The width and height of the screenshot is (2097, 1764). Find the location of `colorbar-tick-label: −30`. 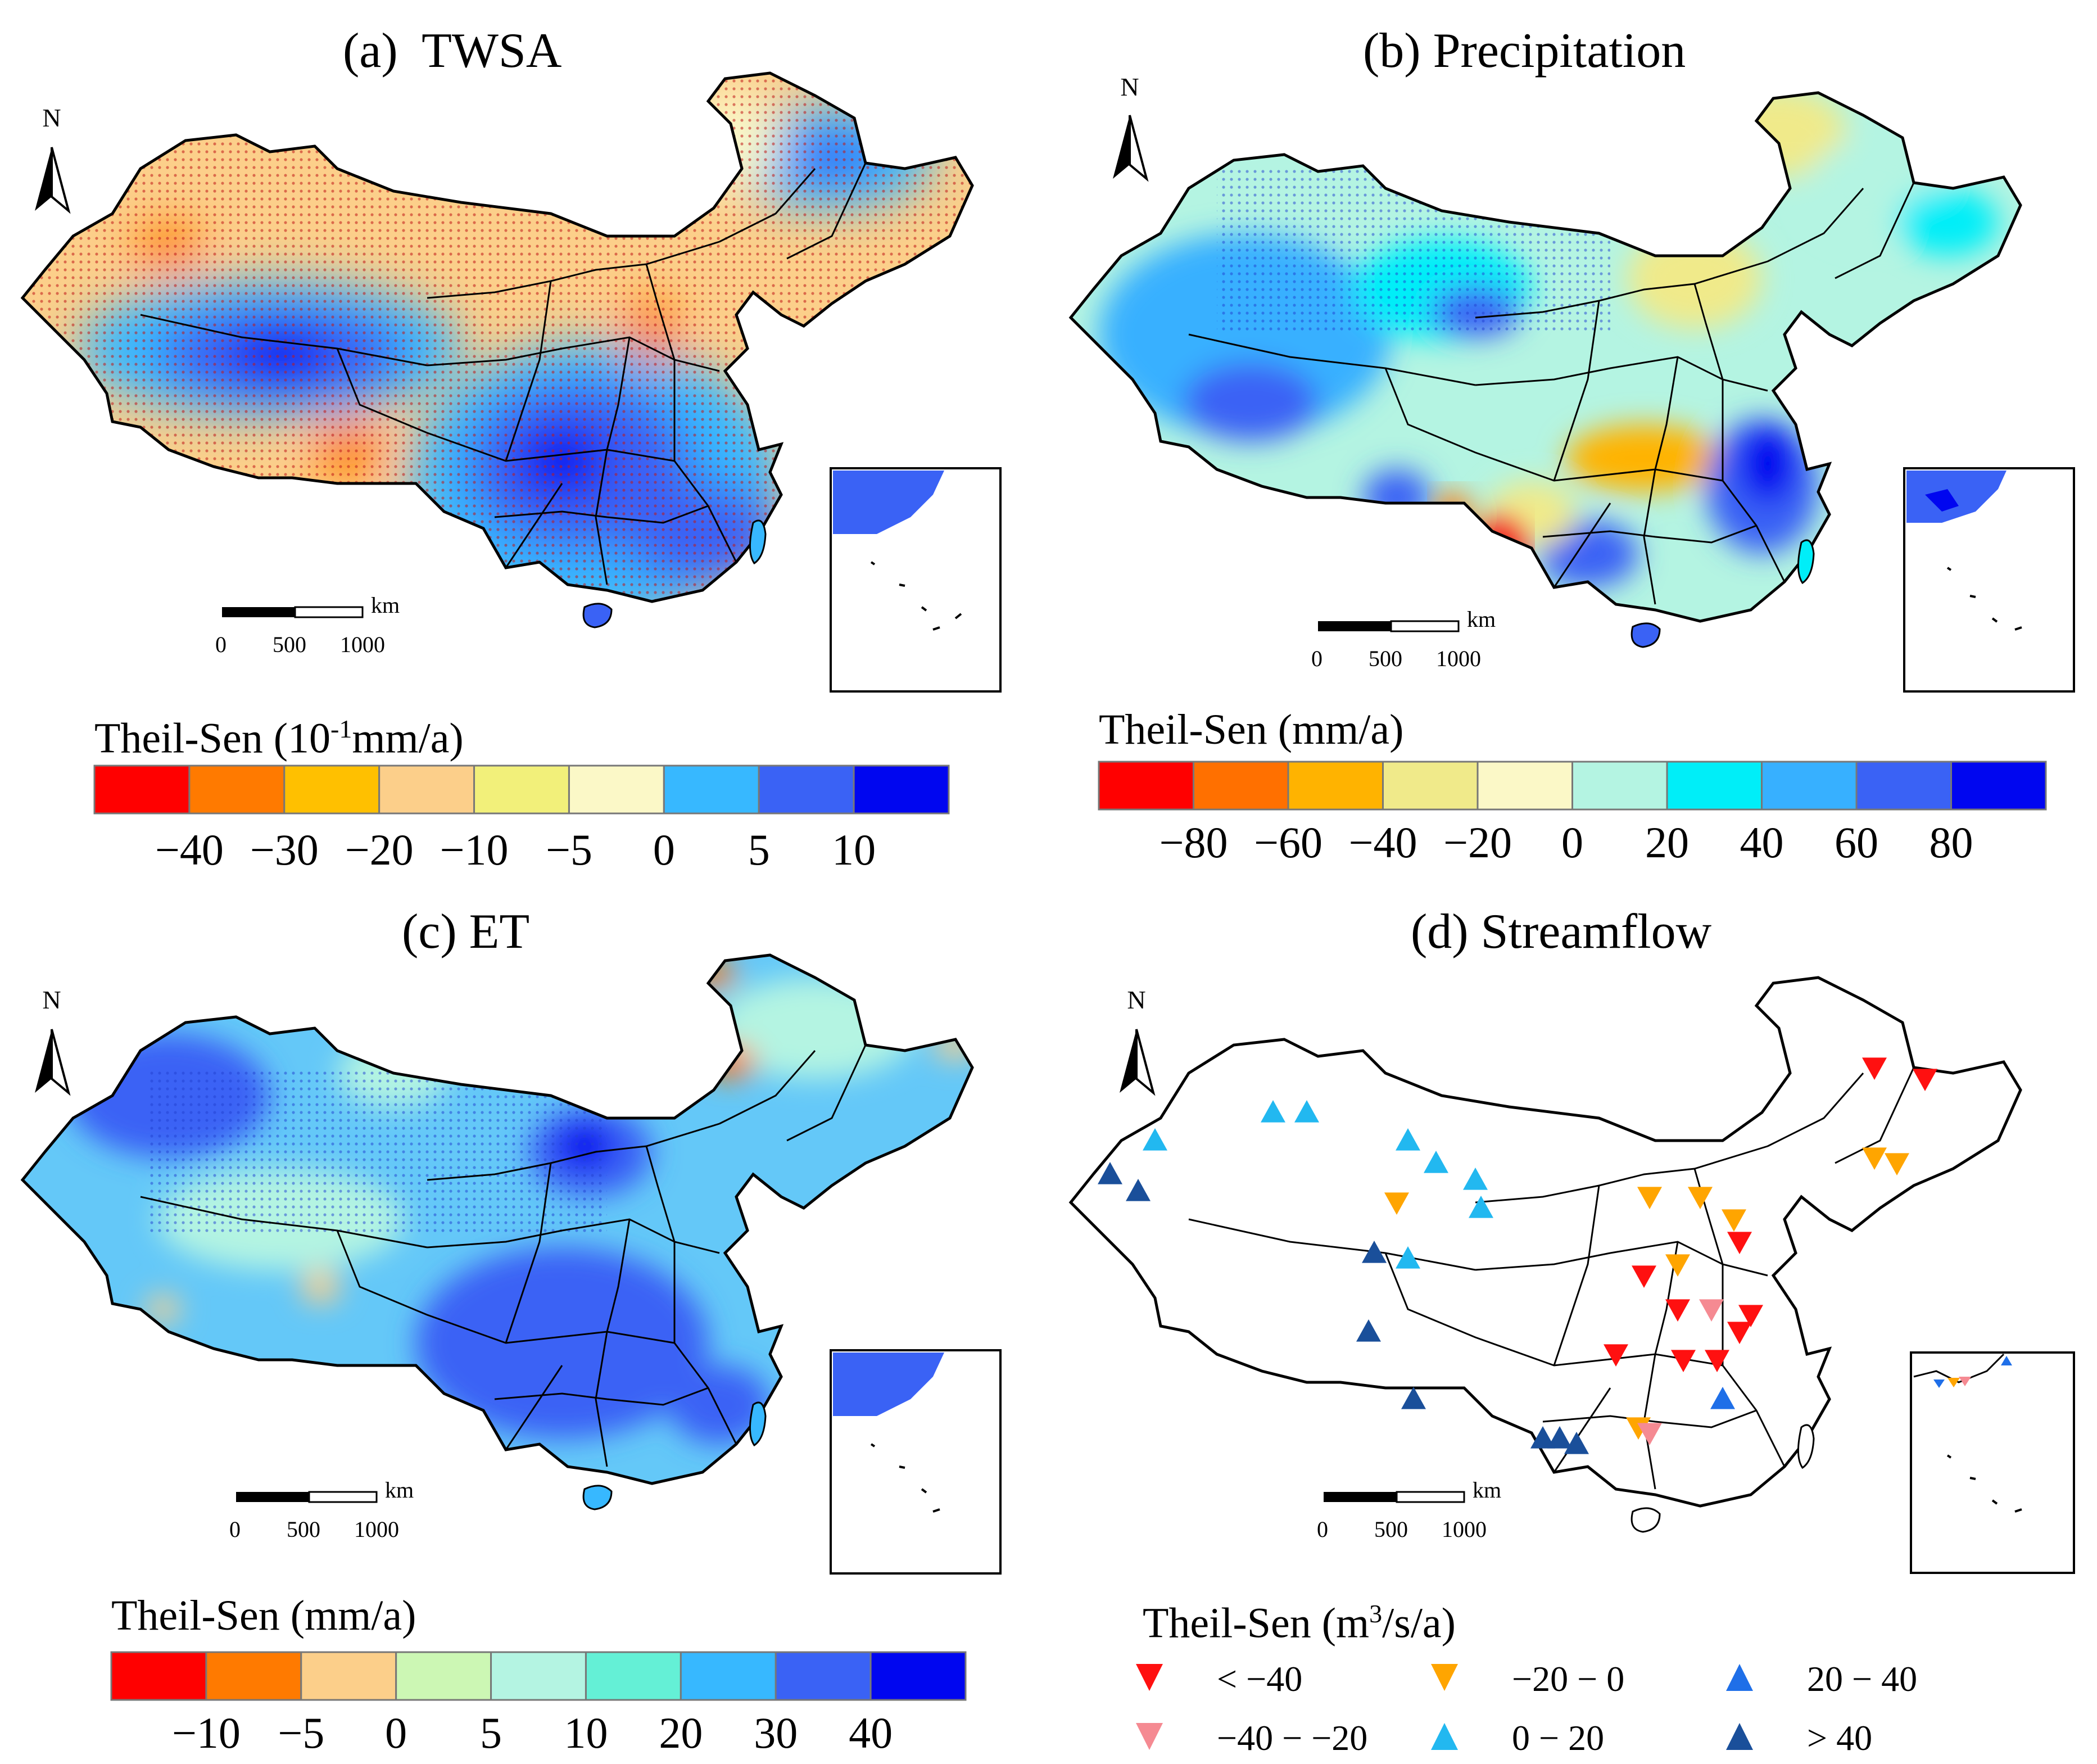

colorbar-tick-label: −30 is located at coordinates (285, 850).